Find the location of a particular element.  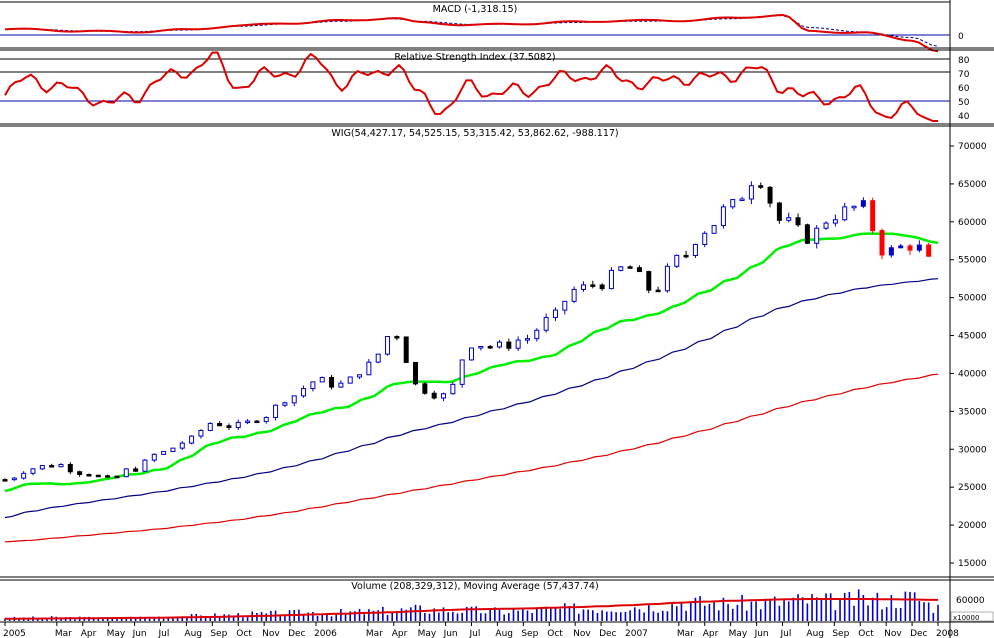

price-tick-label: 40000 is located at coordinates (972, 374).